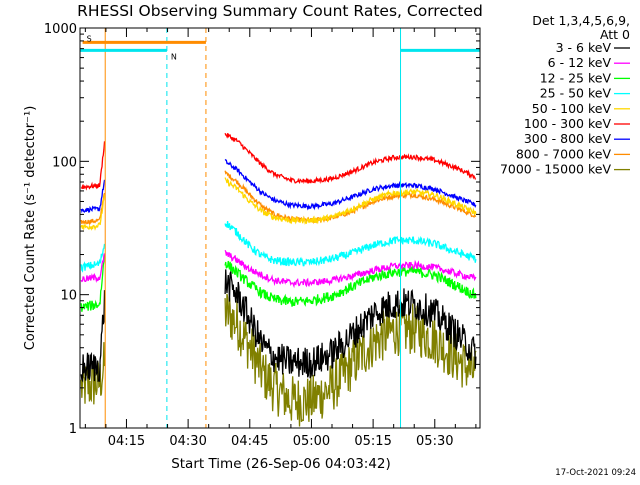 The width and height of the screenshot is (640, 485). Describe the element at coordinates (581, 20) in the screenshot. I see `legend-header-line: Det 1,3,4,5,6,9,` at that location.